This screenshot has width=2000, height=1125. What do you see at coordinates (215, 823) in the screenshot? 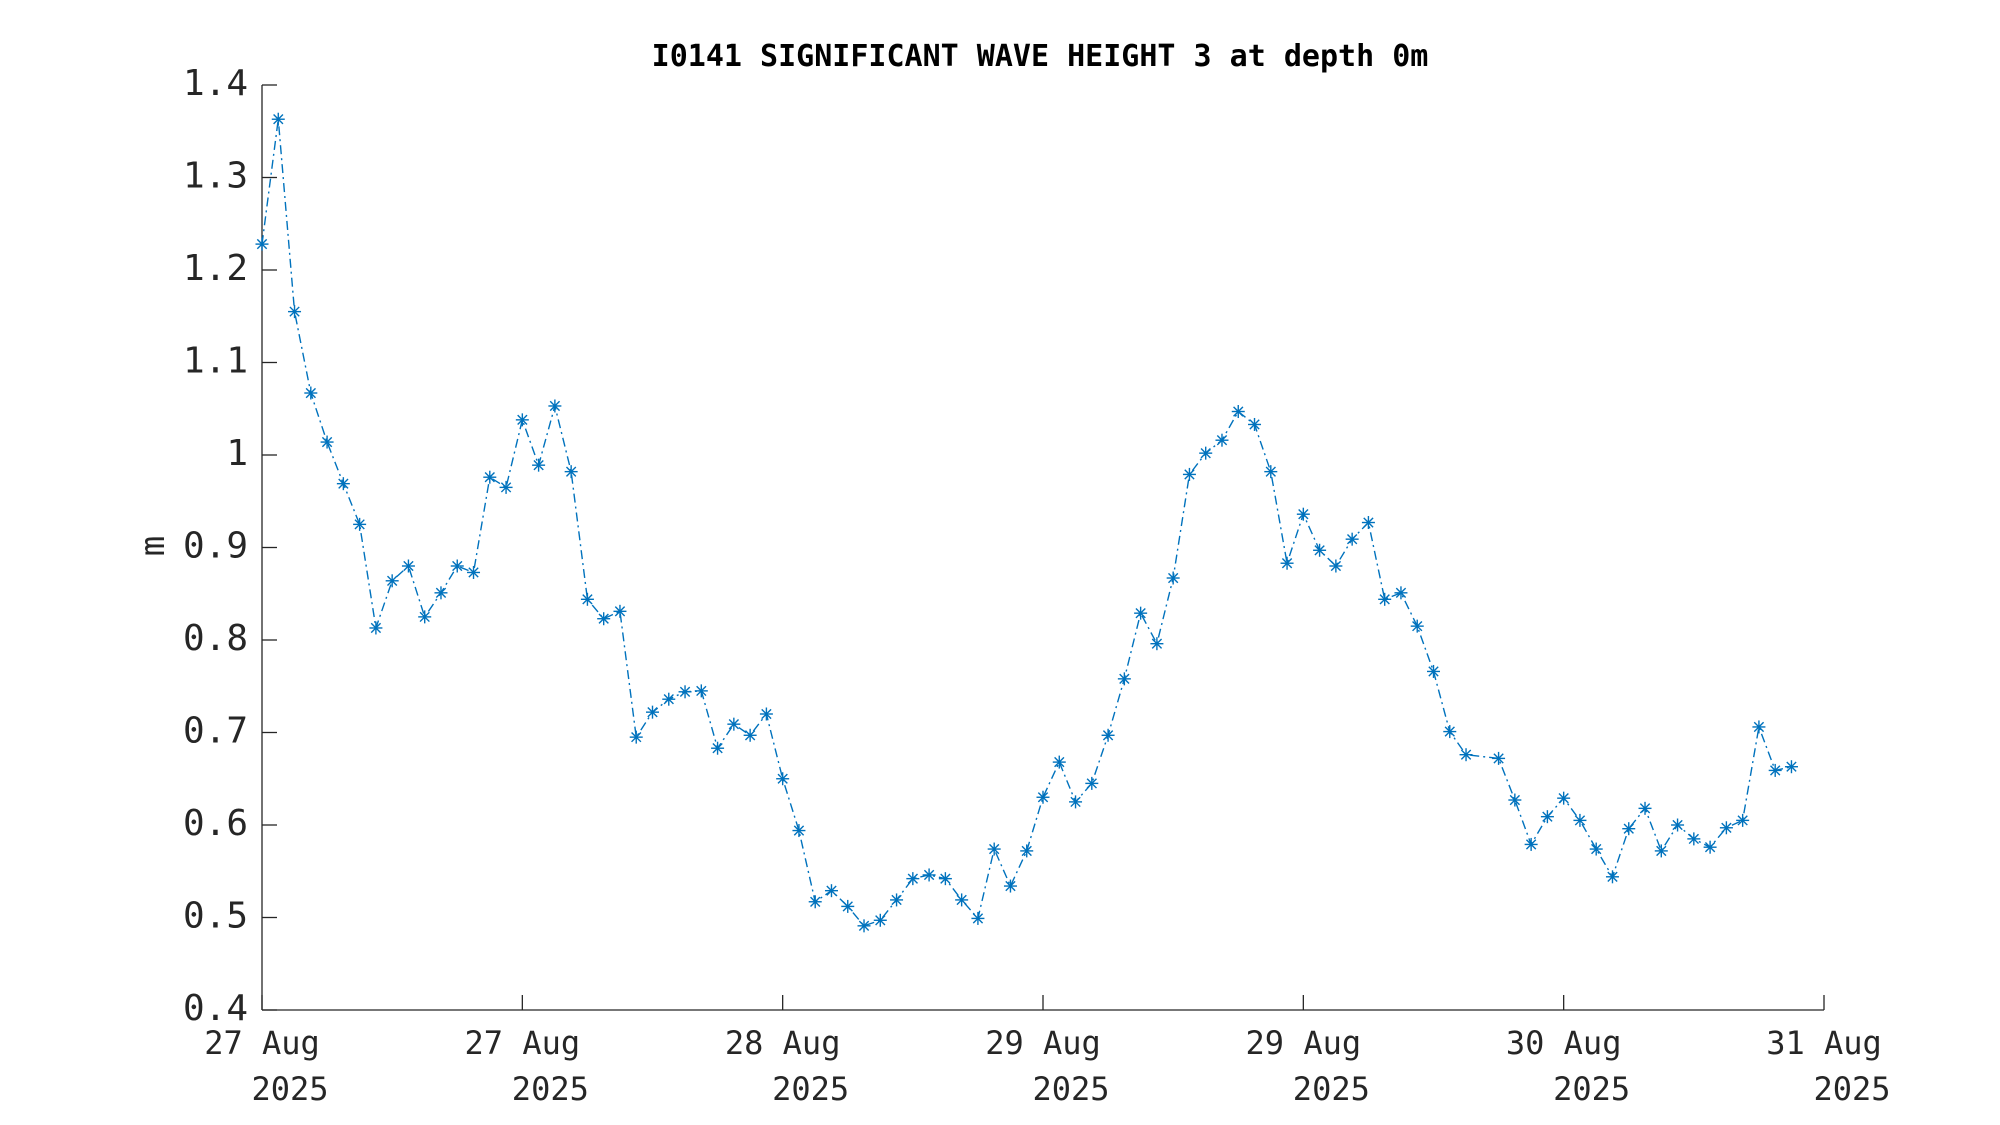
I see `y-tick-label: 0.6` at bounding box center [215, 823].